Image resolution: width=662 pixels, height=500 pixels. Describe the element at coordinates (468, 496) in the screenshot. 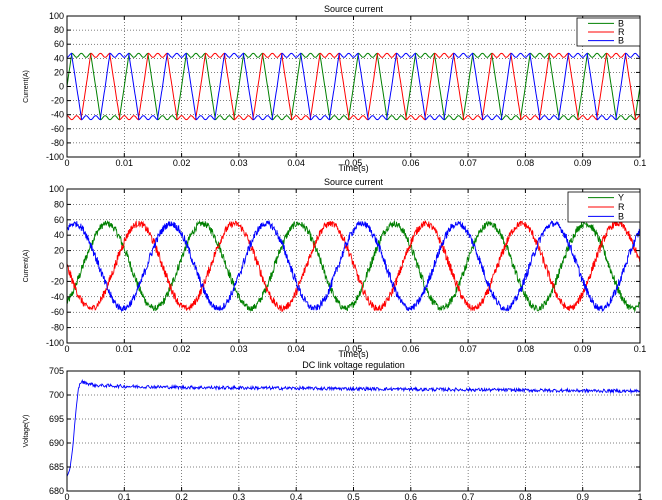

I see `x-tick-label: 0.7` at that location.